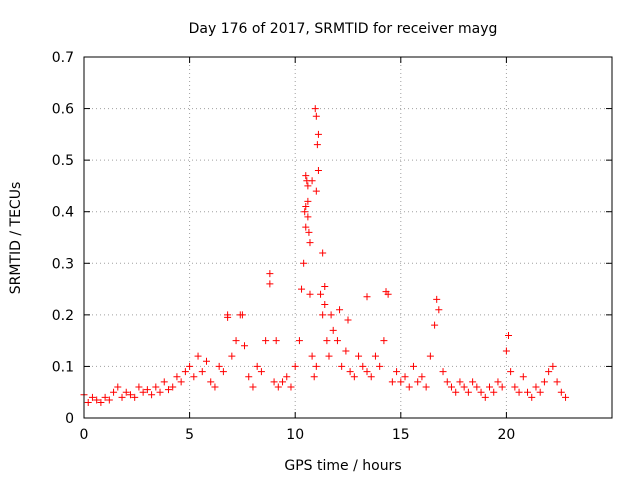  Describe the element at coordinates (189, 435) in the screenshot. I see `x-tick-label: 5` at that location.